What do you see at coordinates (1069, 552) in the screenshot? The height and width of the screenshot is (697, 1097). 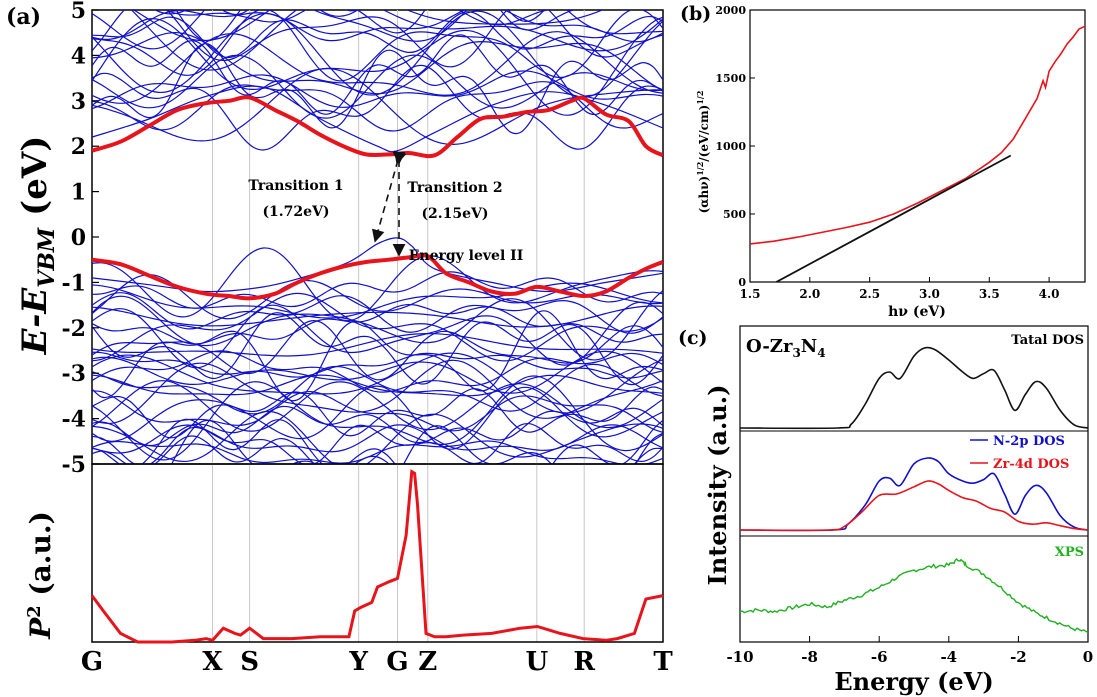 I see `legend-xps: XPS` at bounding box center [1069, 552].